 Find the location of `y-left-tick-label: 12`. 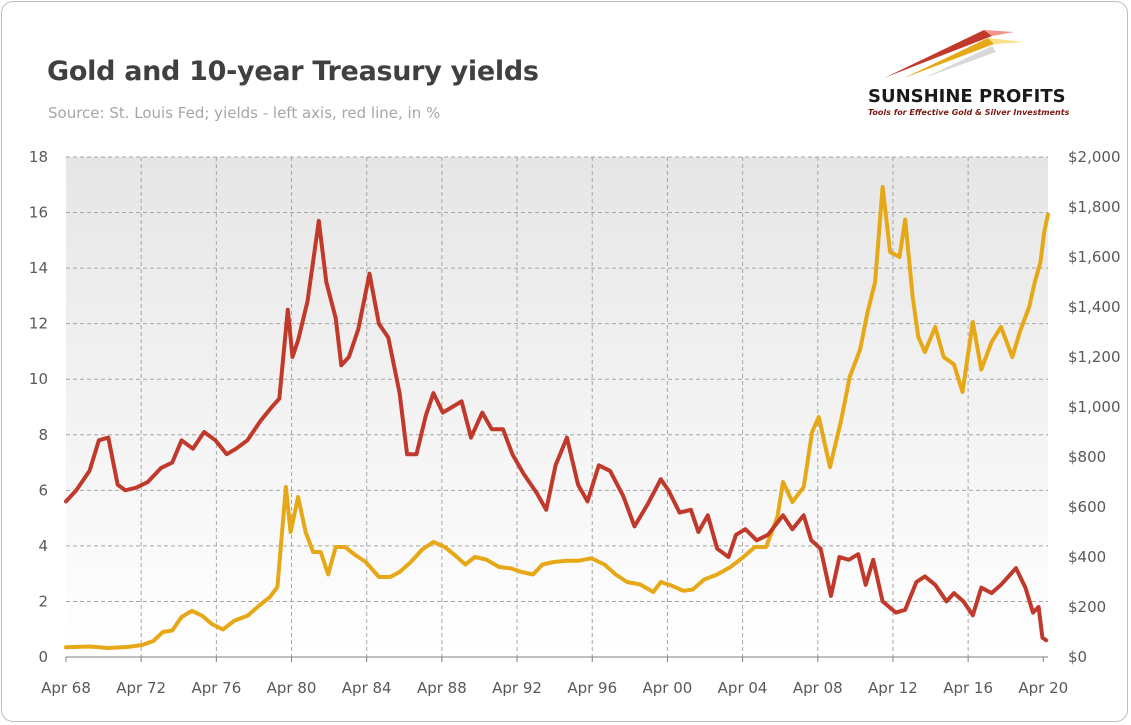

y-left-tick-label: 12 is located at coordinates (38, 324).